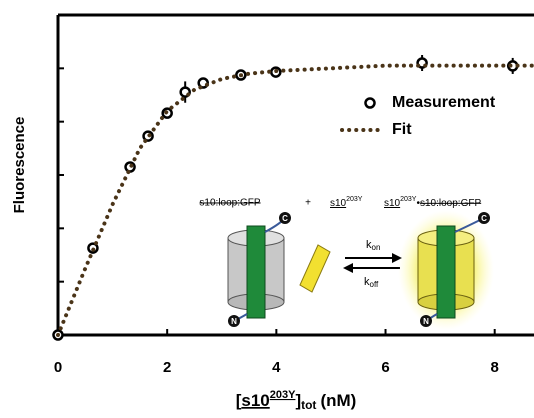 This screenshot has width=534, height=418. I want to click on inset-label-part: s10:loop:GFP, so click(450, 203).